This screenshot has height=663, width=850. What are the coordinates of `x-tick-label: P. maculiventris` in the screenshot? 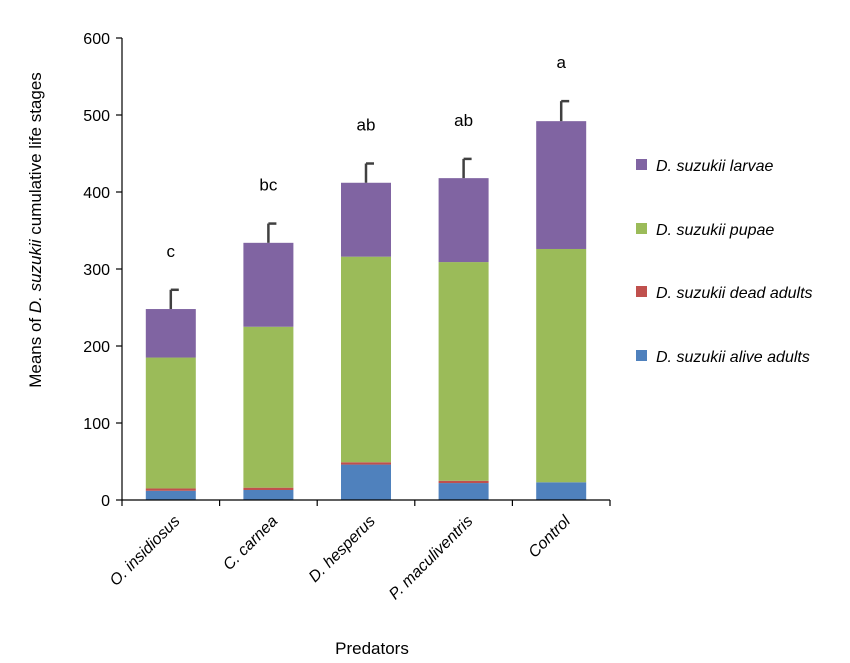 It's located at (431, 558).